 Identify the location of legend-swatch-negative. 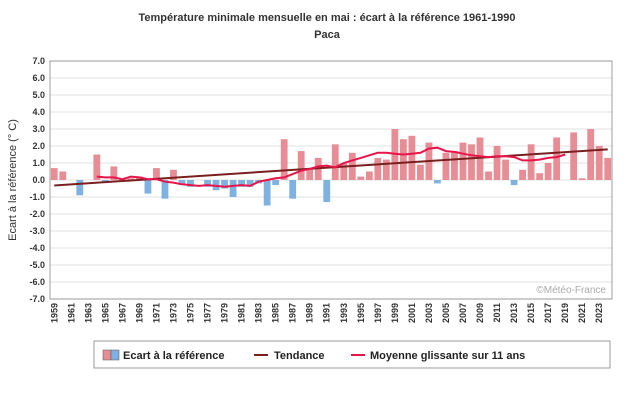
(115, 355).